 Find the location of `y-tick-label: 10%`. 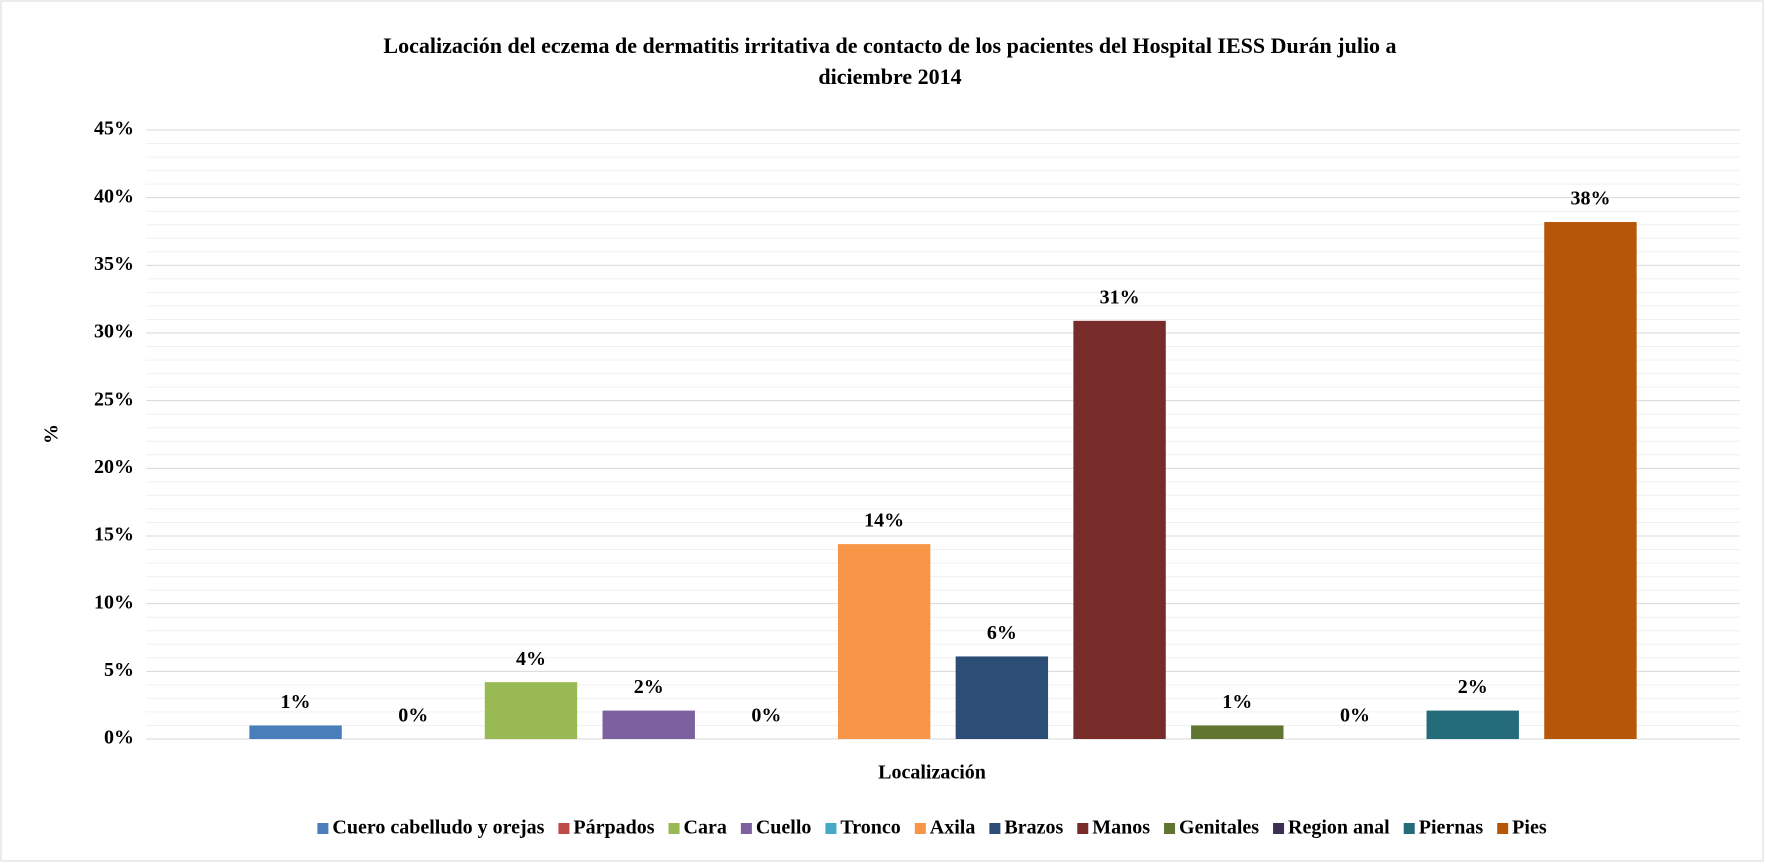

y-tick-label: 10% is located at coordinates (114, 602).